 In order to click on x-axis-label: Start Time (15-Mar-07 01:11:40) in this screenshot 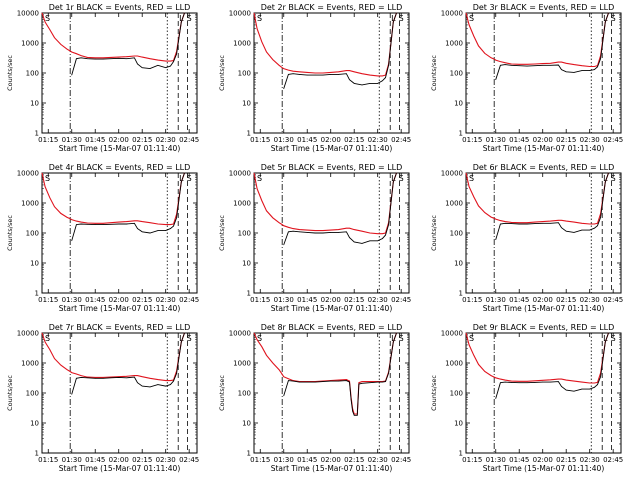, I will do `click(120, 308)`.